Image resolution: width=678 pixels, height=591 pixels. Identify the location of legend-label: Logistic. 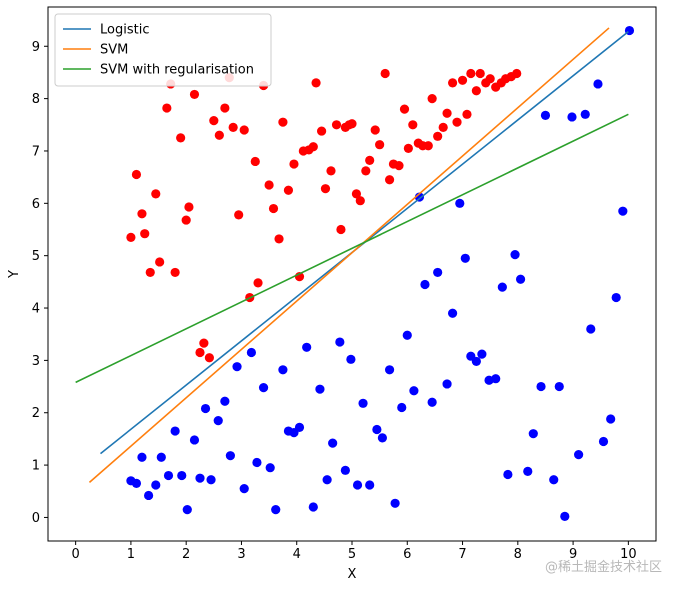
(124, 30).